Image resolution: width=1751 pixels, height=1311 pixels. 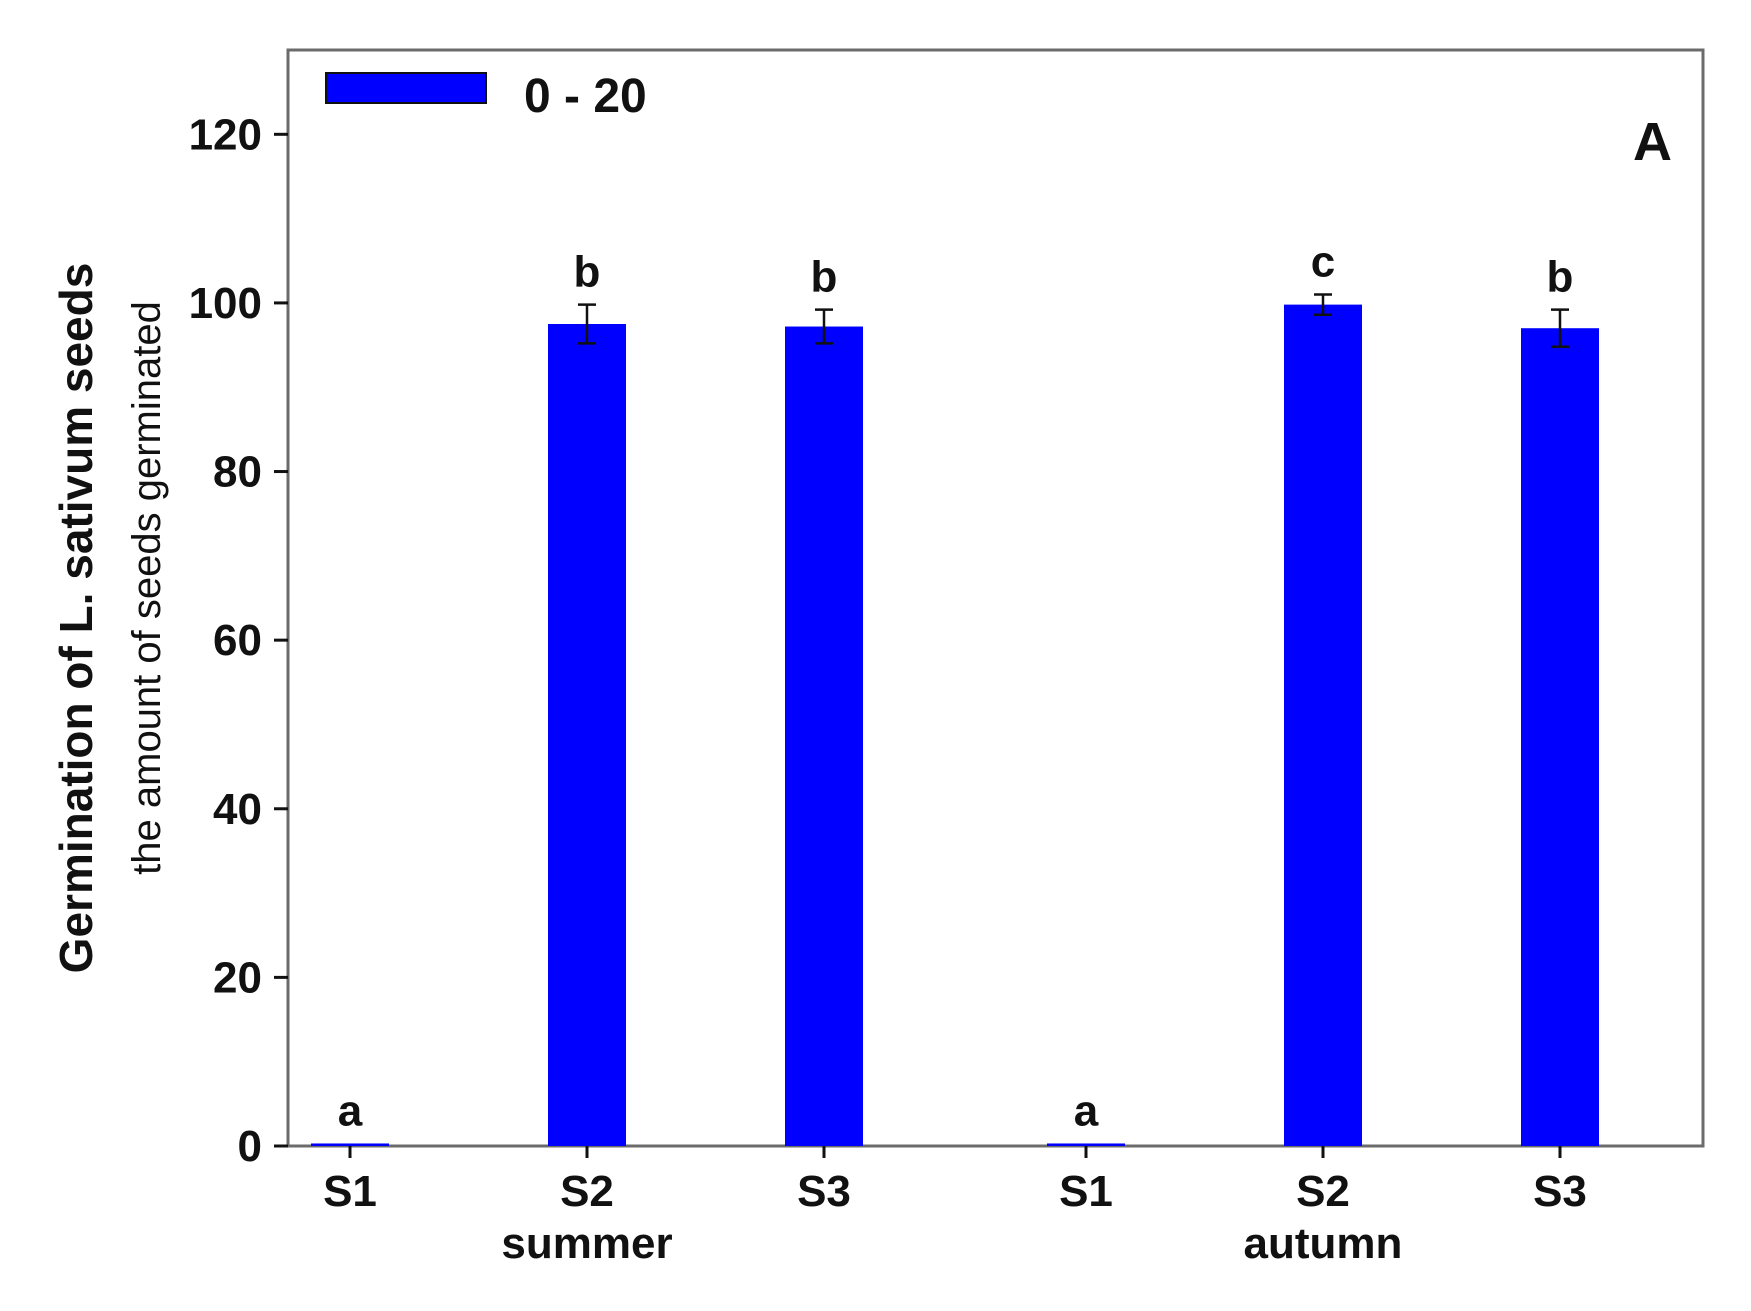 What do you see at coordinates (955, 1207) in the screenshot?
I see `x-axis: S1 S2 S3 S1 S2 S3 summer autumn` at bounding box center [955, 1207].